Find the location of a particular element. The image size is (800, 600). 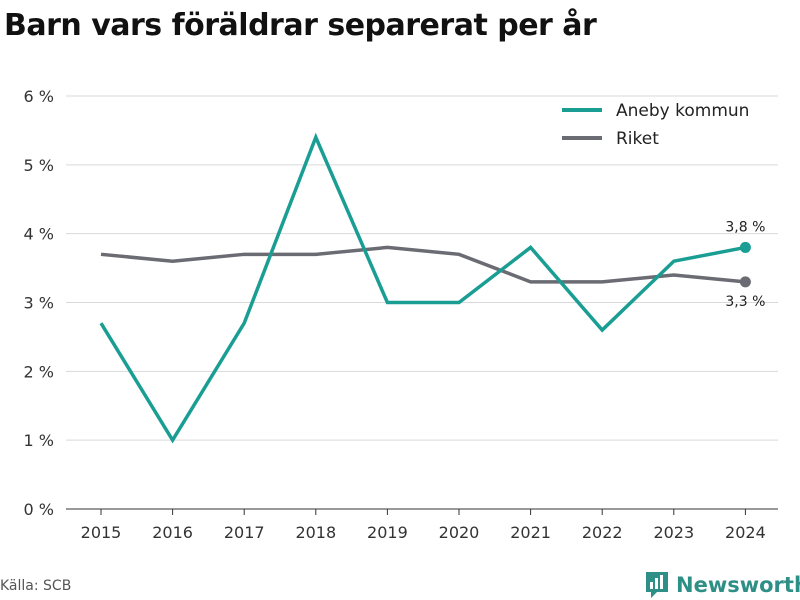

x-tick-label: 2022 is located at coordinates (602, 532).